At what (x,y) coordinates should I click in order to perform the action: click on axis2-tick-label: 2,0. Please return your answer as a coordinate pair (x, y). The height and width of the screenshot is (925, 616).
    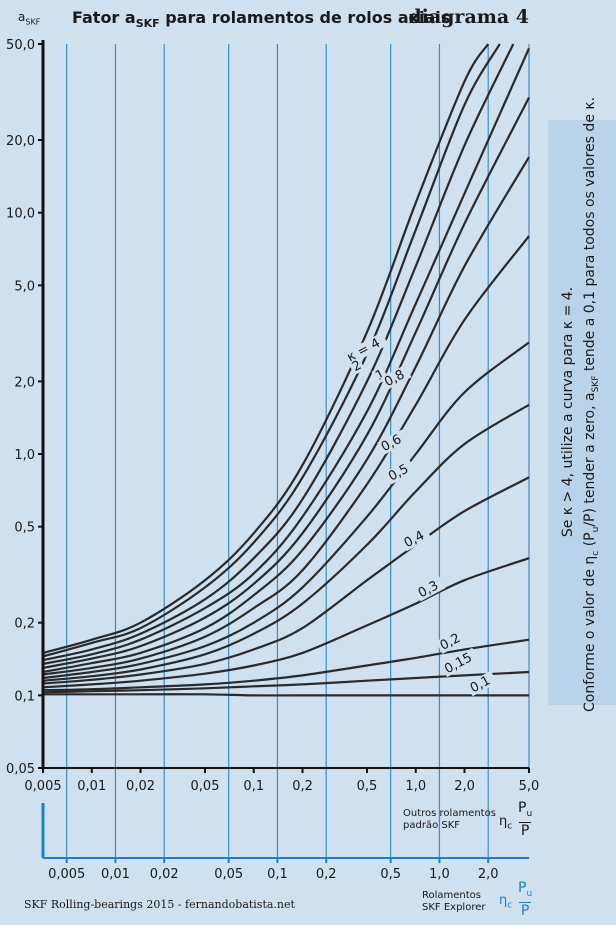
    Looking at the image, I should click on (488, 874).